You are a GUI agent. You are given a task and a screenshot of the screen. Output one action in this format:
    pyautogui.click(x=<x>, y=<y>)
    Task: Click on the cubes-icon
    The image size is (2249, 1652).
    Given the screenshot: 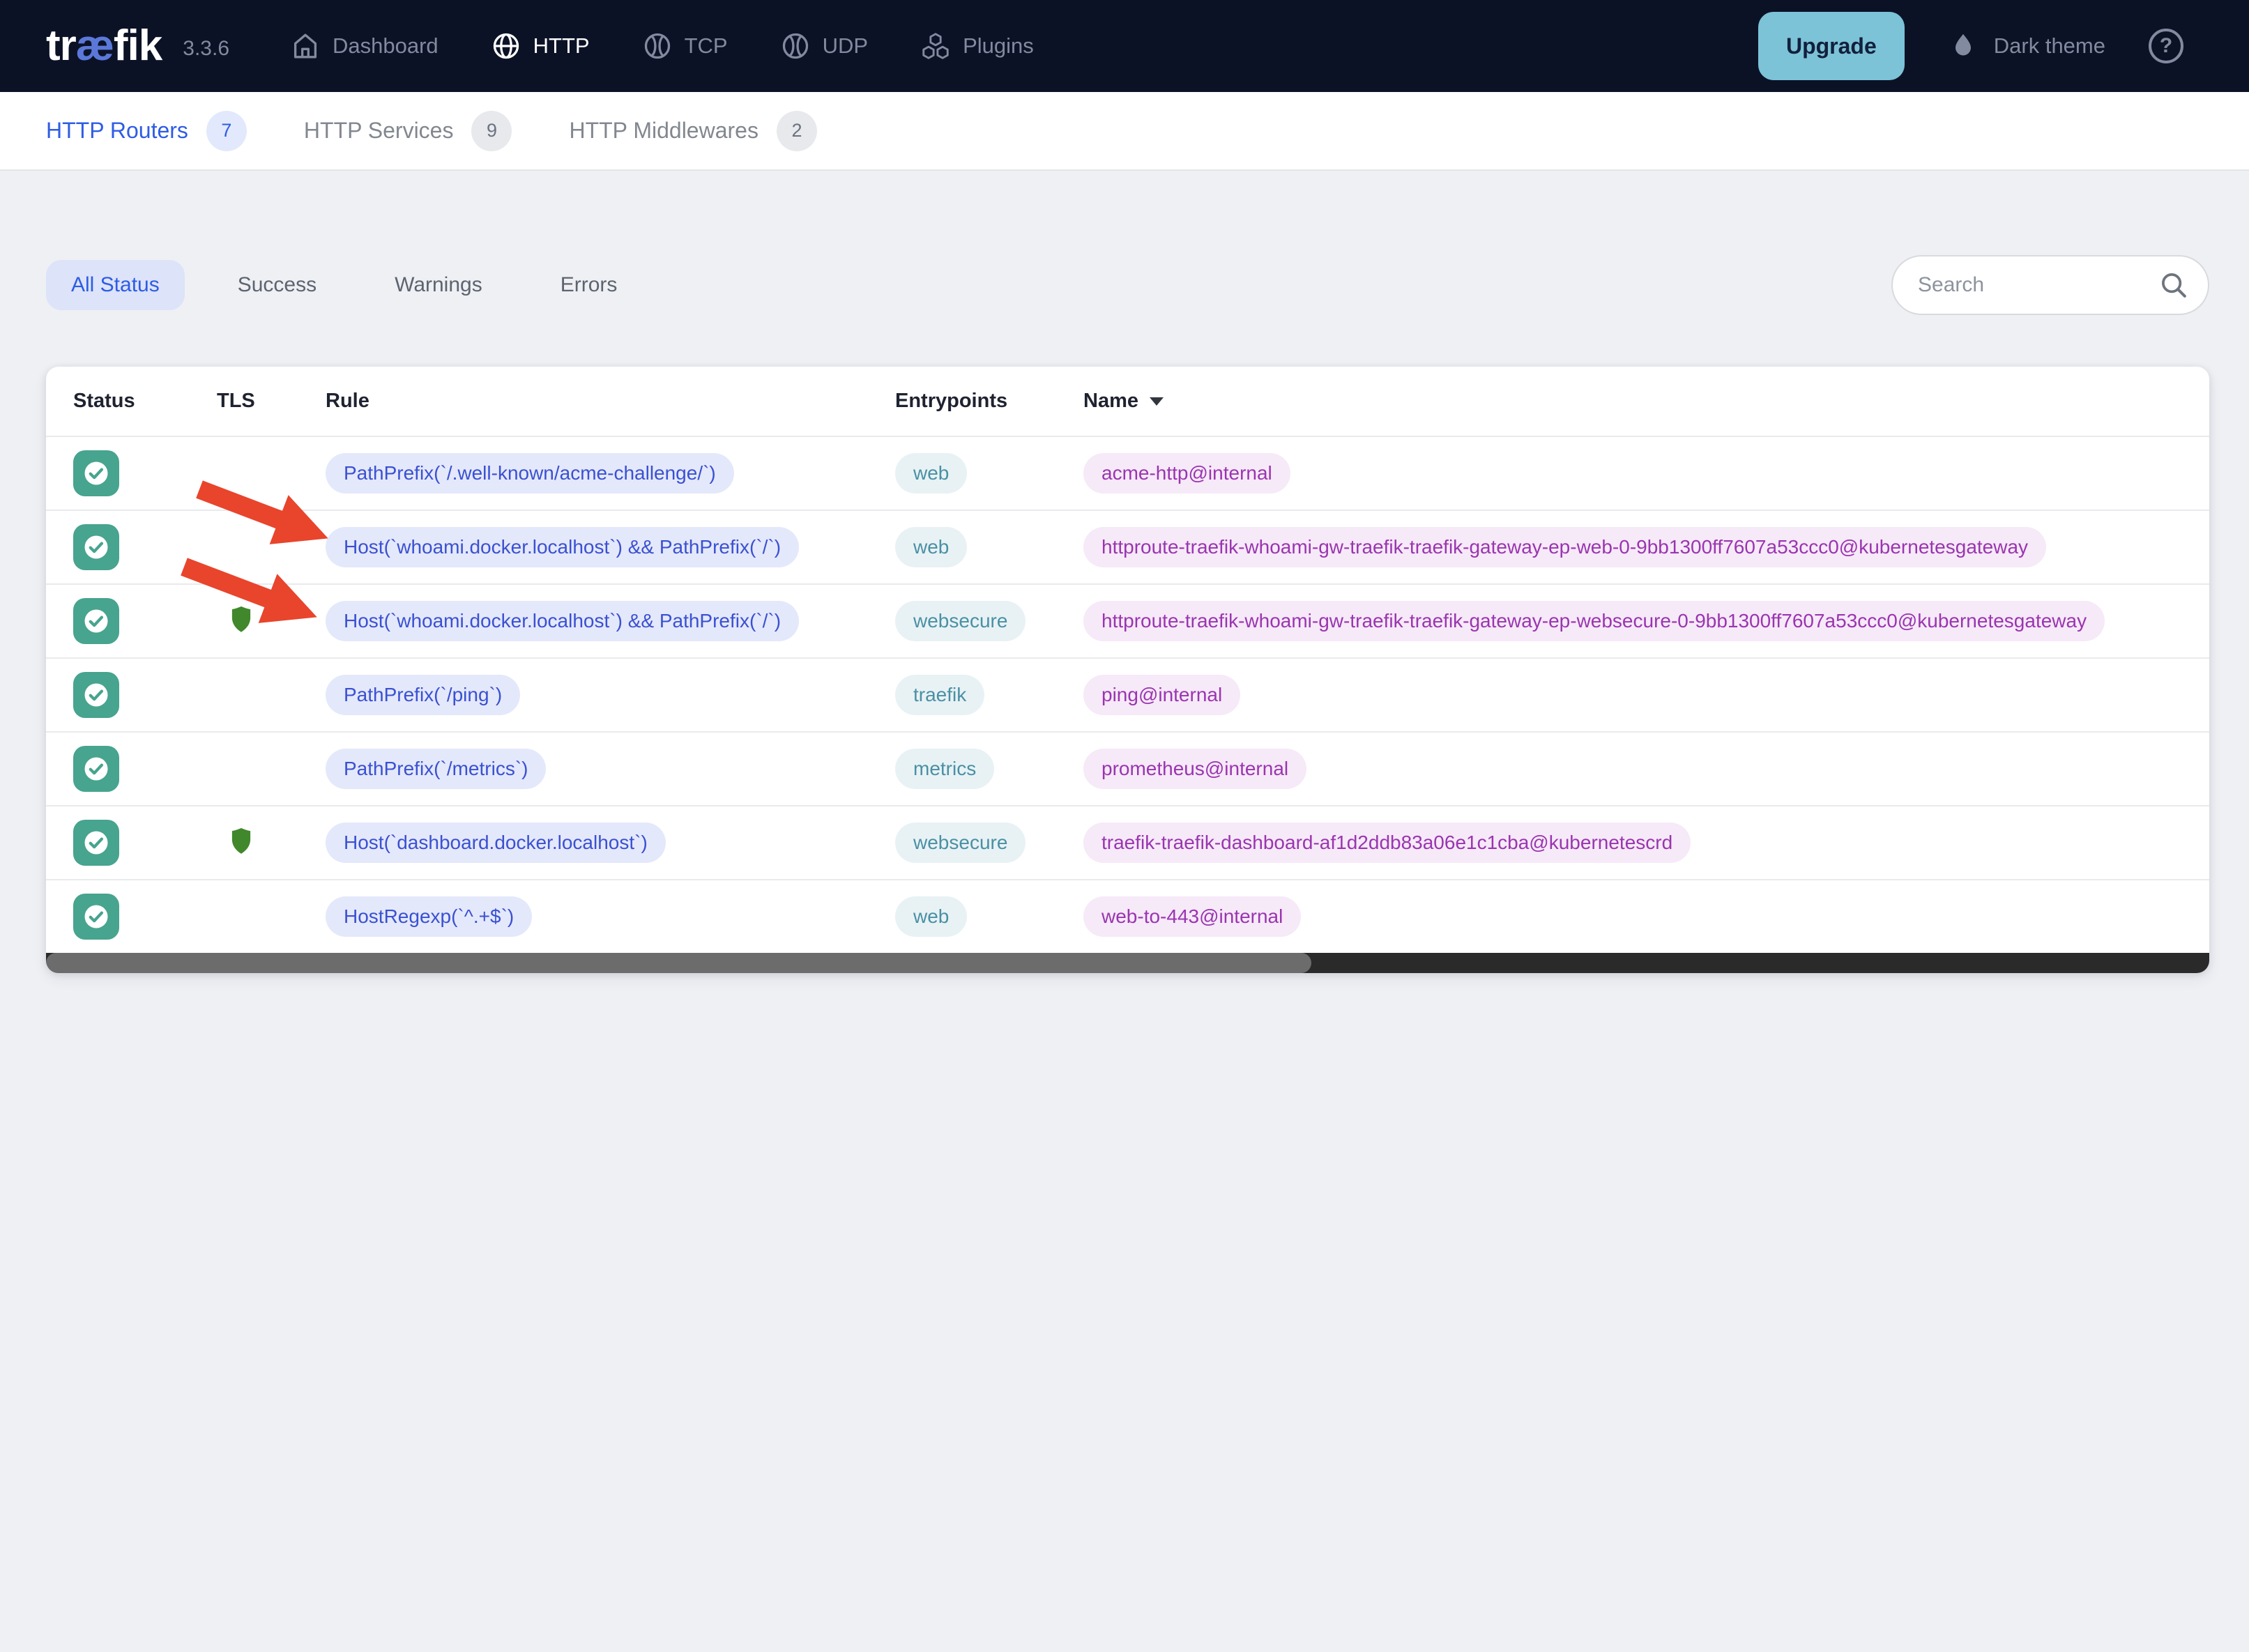 What is the action you would take?
    pyautogui.click(x=936, y=46)
    